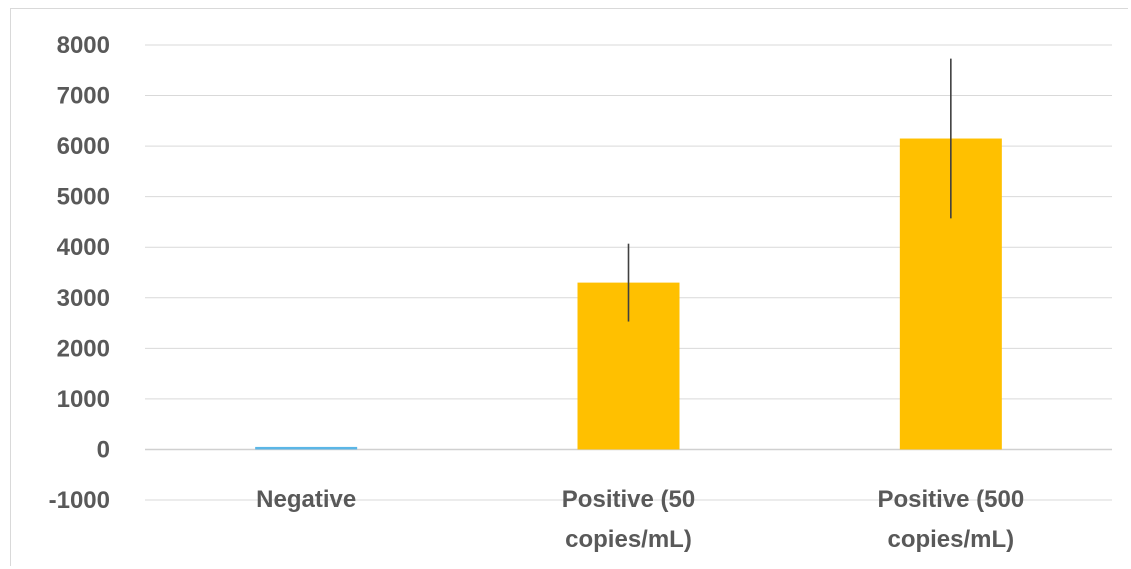 The image size is (1131, 569). What do you see at coordinates (83, 197) in the screenshot?
I see `y-tick-label: 5000` at bounding box center [83, 197].